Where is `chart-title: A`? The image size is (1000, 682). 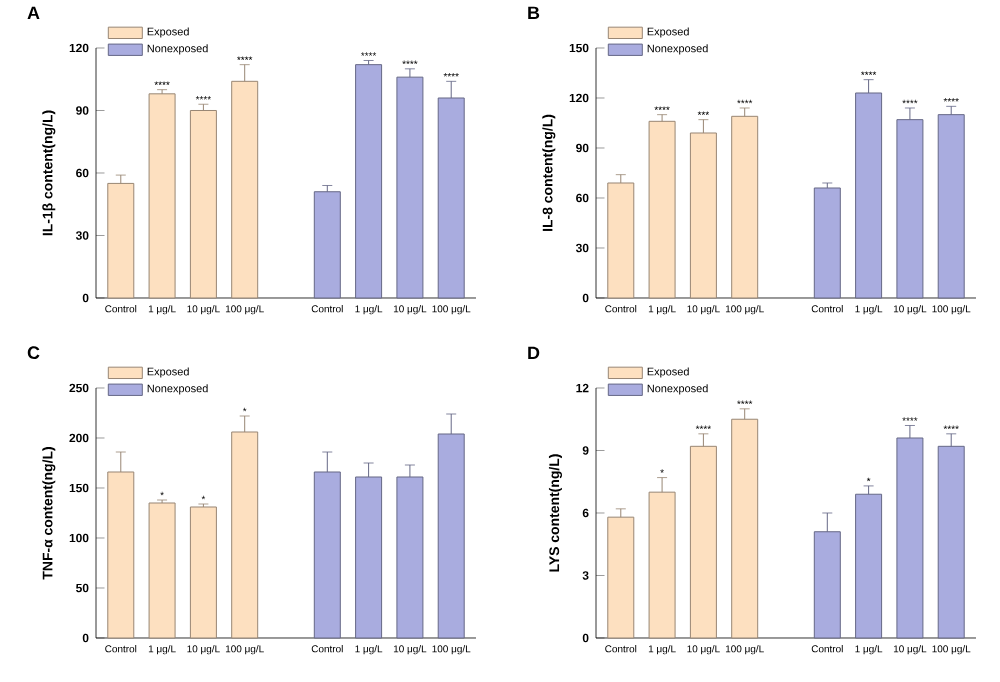
chart-title: A is located at coordinates (33, 12).